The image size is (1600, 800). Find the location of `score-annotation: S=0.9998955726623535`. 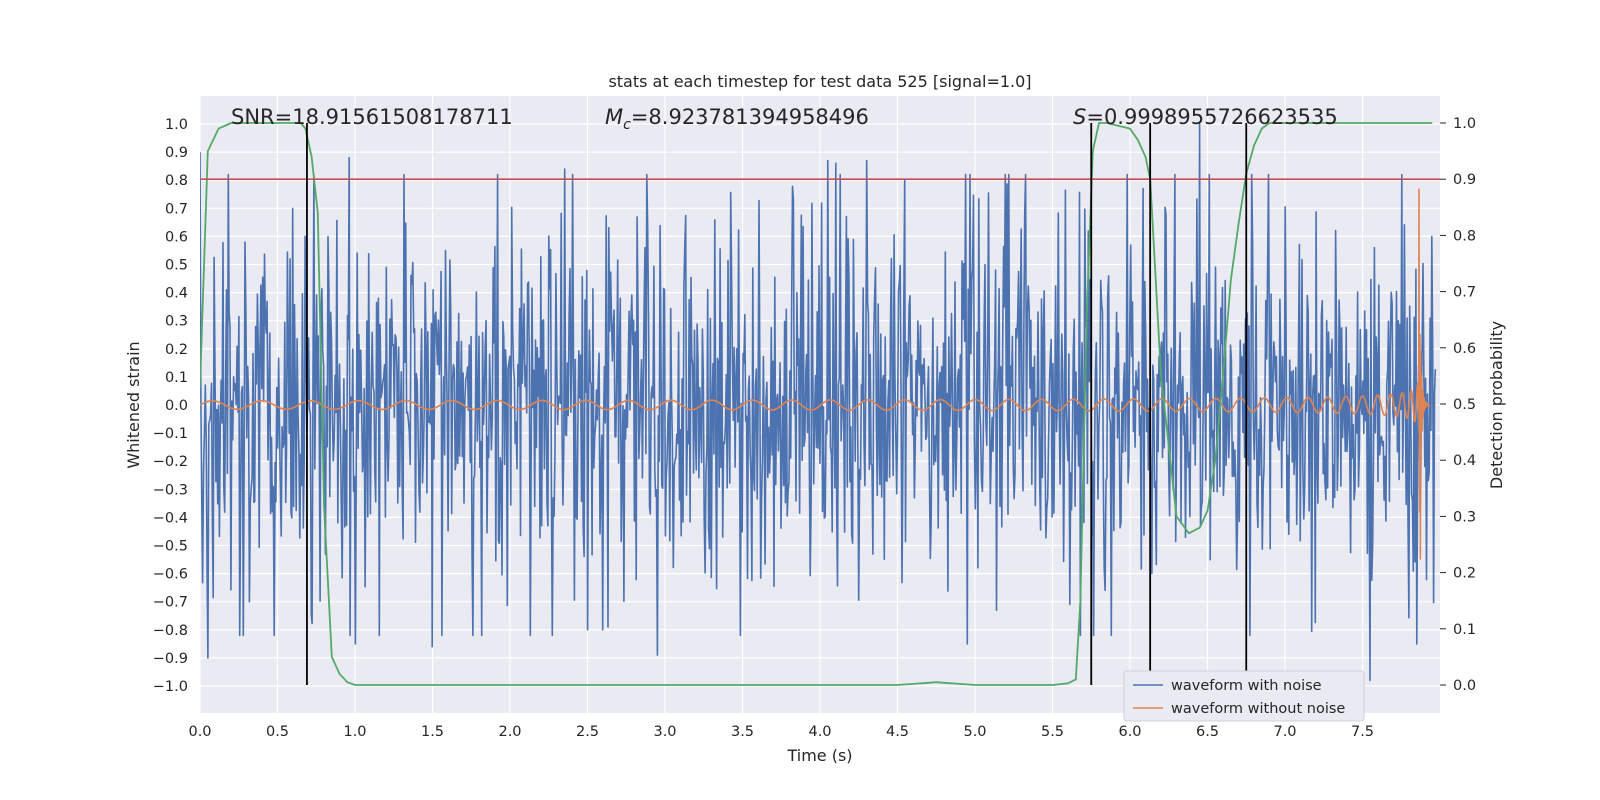

score-annotation: S=0.9998955726623535 is located at coordinates (1205, 117).